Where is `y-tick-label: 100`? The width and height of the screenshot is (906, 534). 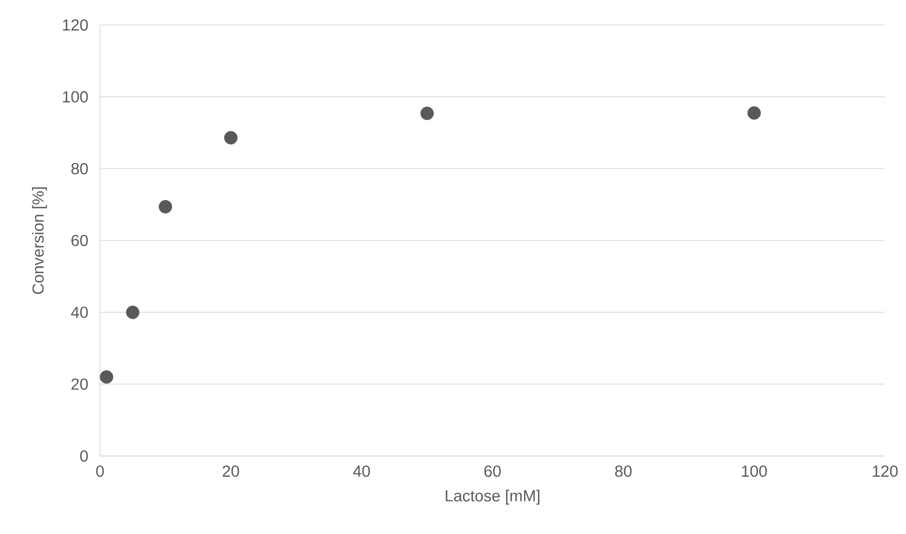
y-tick-label: 100 is located at coordinates (75, 96).